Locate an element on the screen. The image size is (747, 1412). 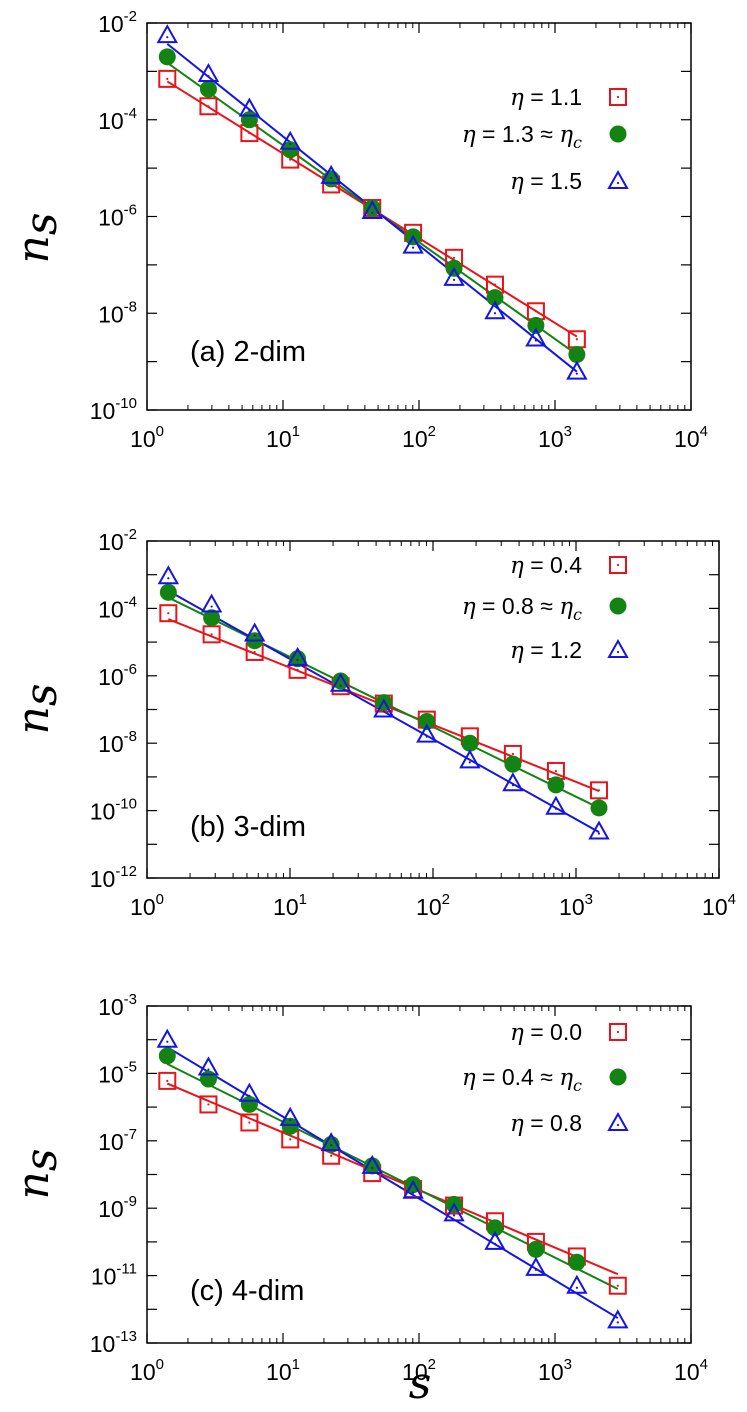
legend: η = 0.0 η = 0.4 ≈ ηc η = 0.8 is located at coordinates (545, 1078).